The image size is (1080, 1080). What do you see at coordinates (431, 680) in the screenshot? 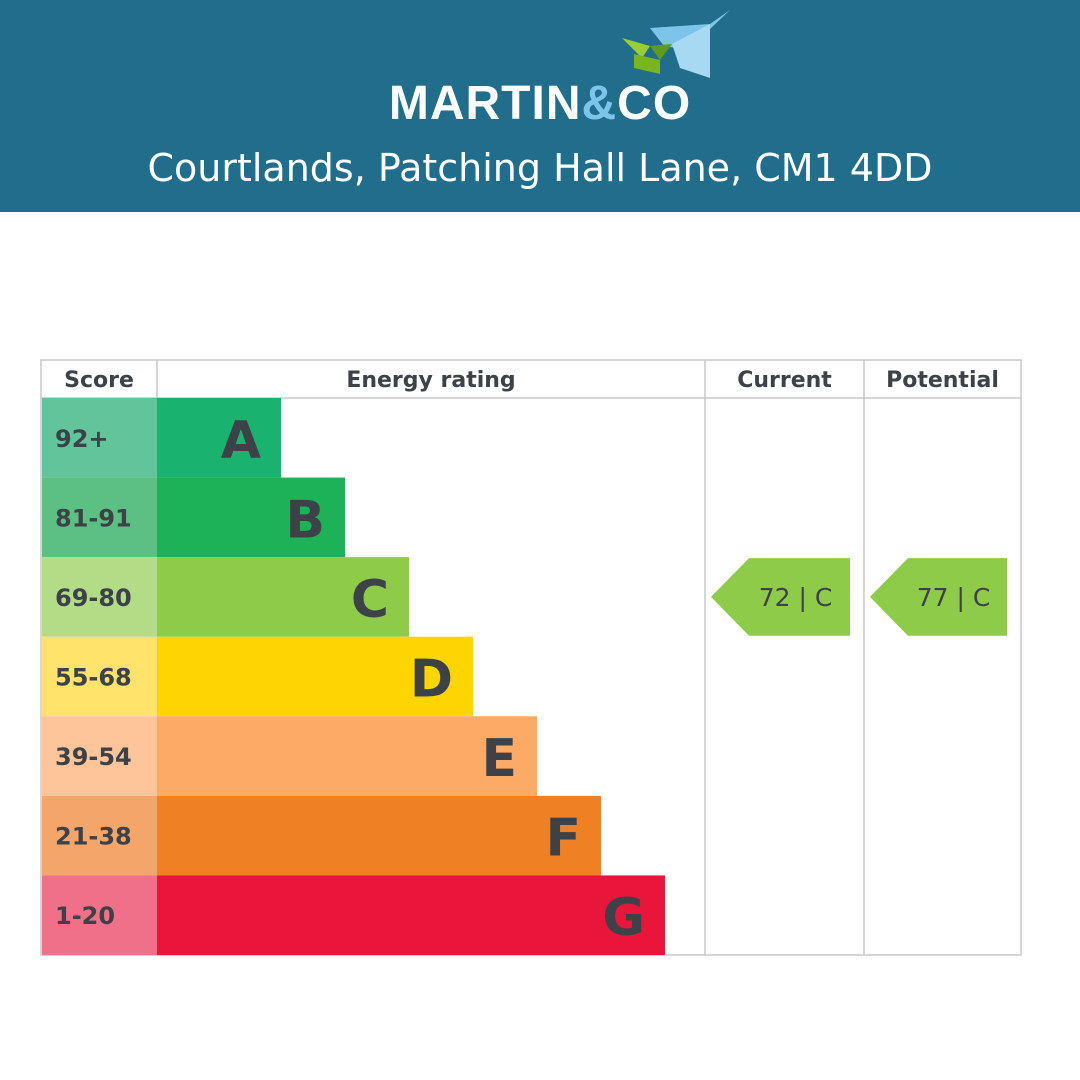
I see `rating-letter-d: D` at bounding box center [431, 680].